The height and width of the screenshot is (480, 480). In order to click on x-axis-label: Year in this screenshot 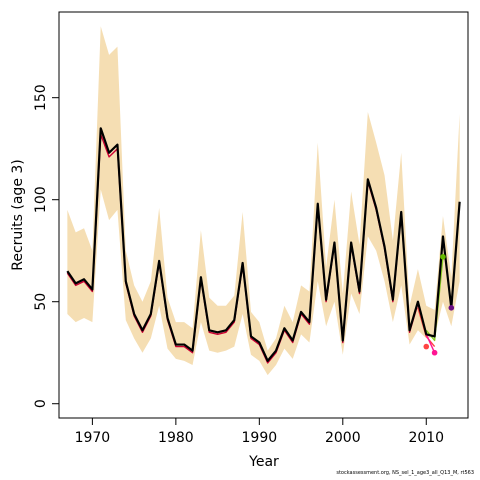, I will do `click(263, 462)`.